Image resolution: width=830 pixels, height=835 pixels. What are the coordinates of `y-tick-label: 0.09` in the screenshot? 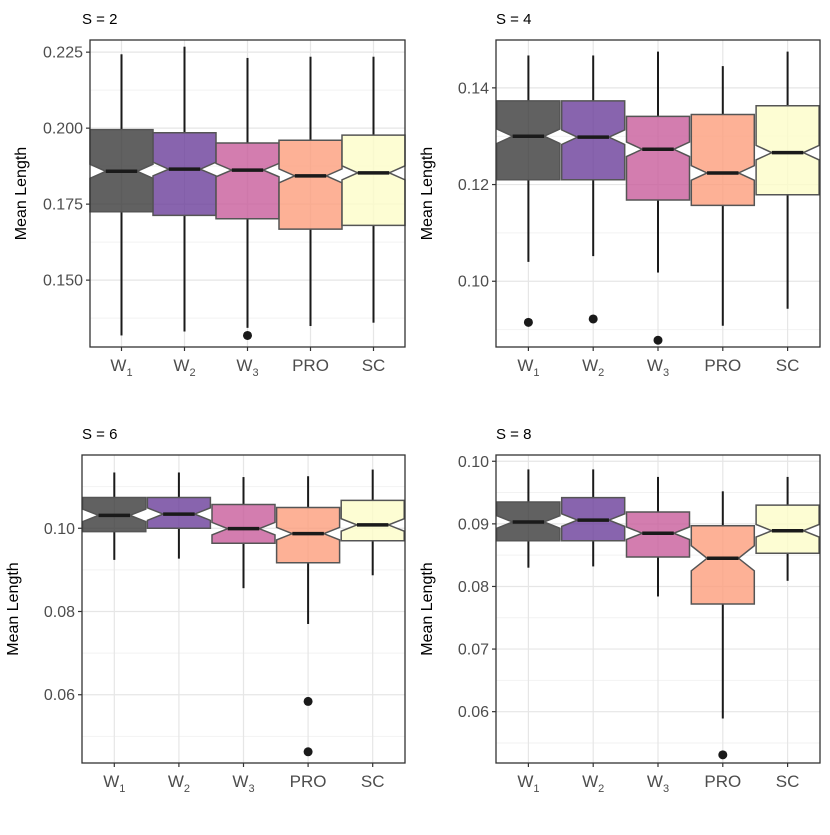 It's located at (473, 524).